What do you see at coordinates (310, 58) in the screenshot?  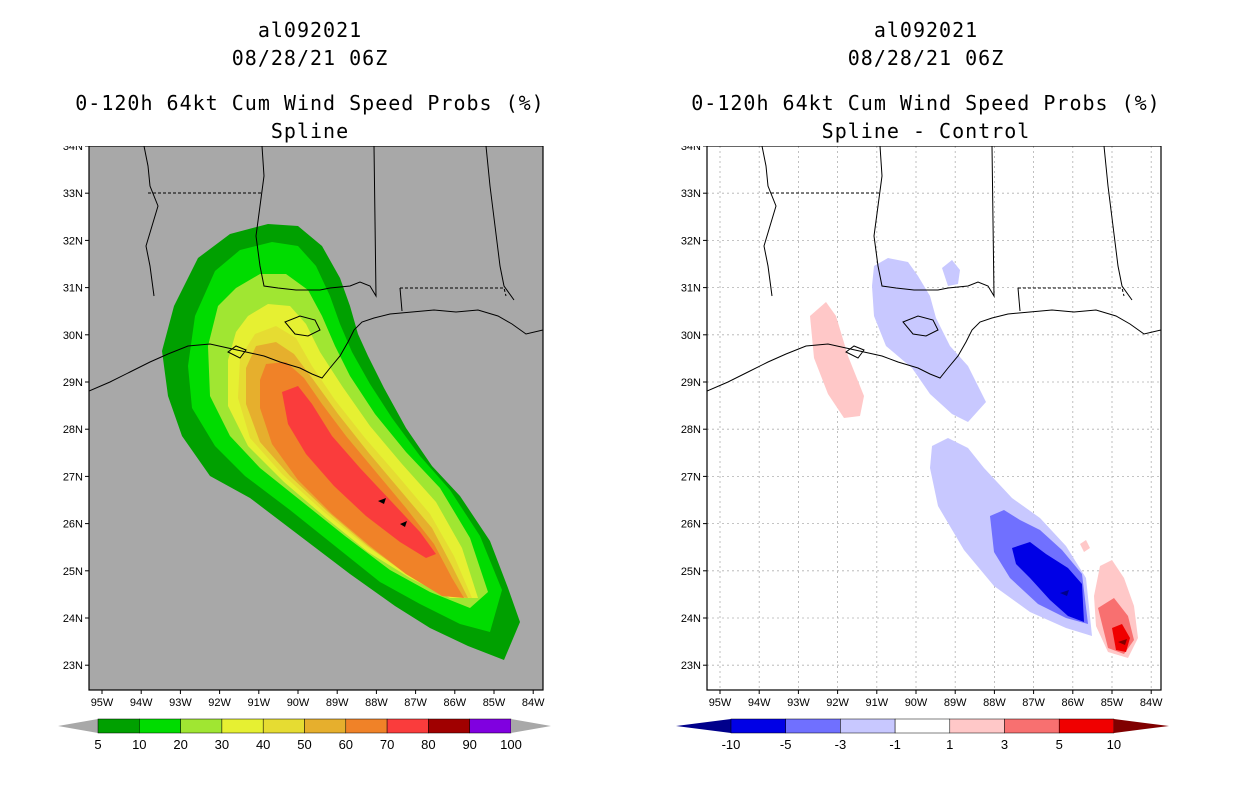 I see `left-datetime: 08/28/21 06Z` at bounding box center [310, 58].